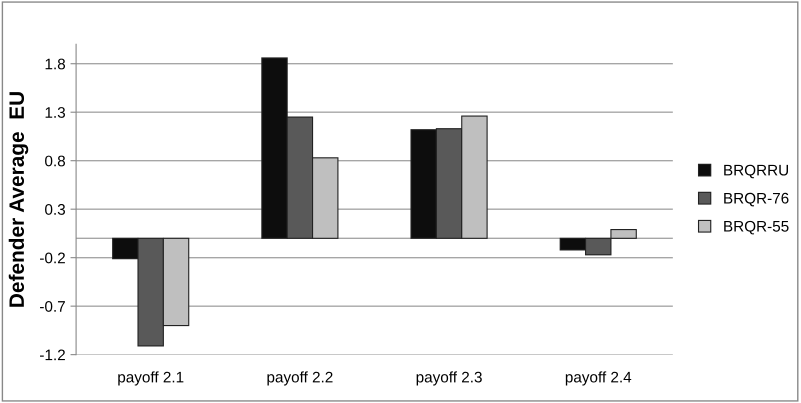  What do you see at coordinates (55, 209) in the screenshot?
I see `y-tick-label: 0.3` at bounding box center [55, 209].